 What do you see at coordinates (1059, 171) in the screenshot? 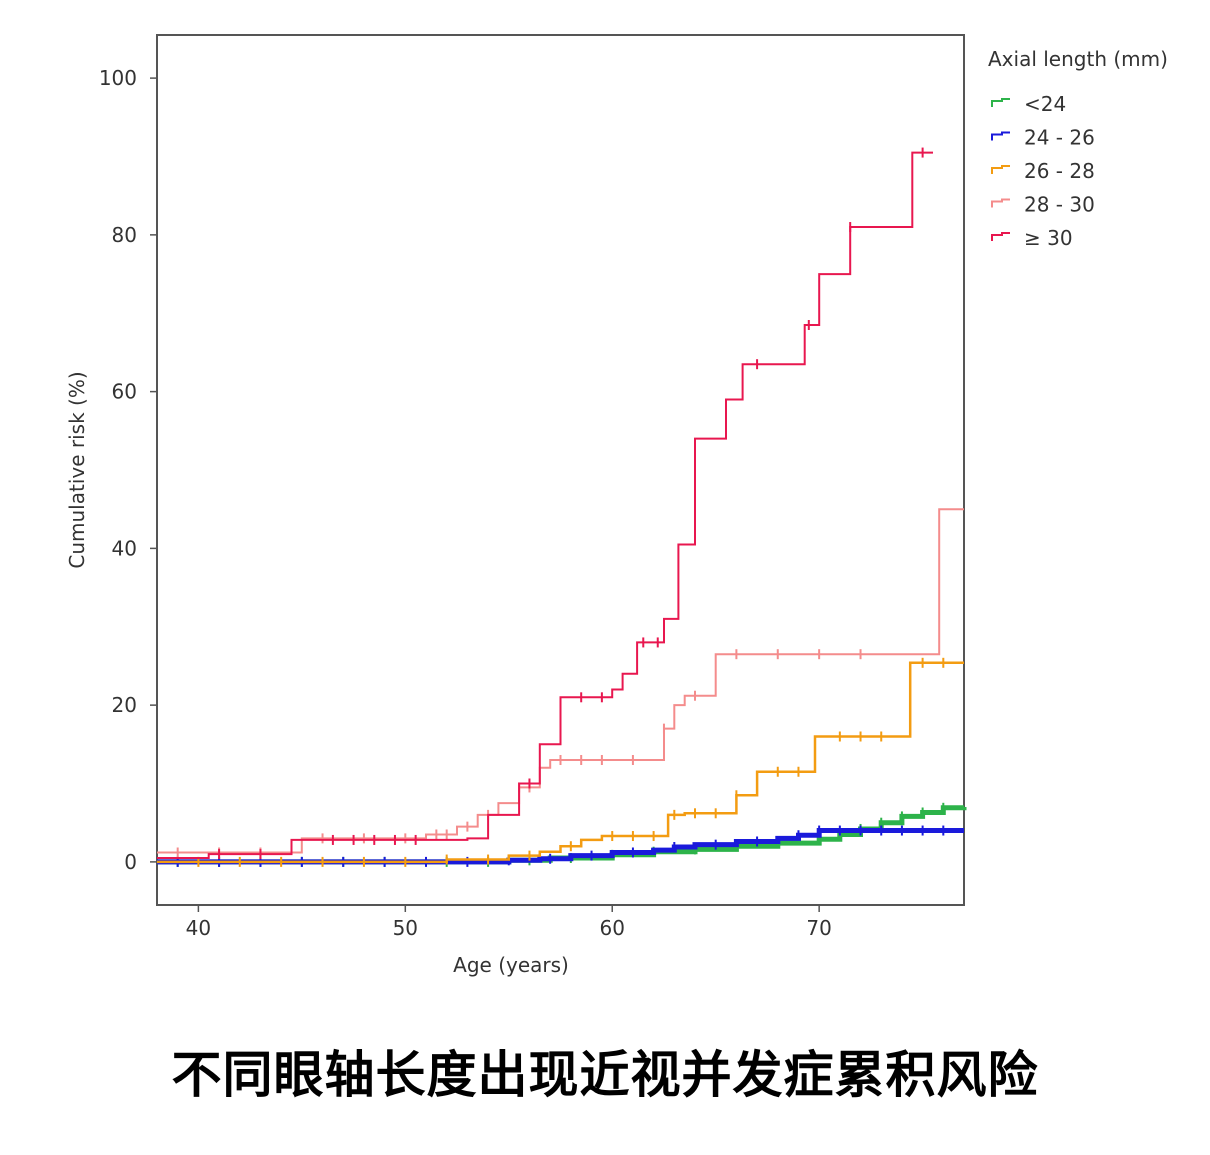
I see `legend-label: 26 - 28` at bounding box center [1059, 171].